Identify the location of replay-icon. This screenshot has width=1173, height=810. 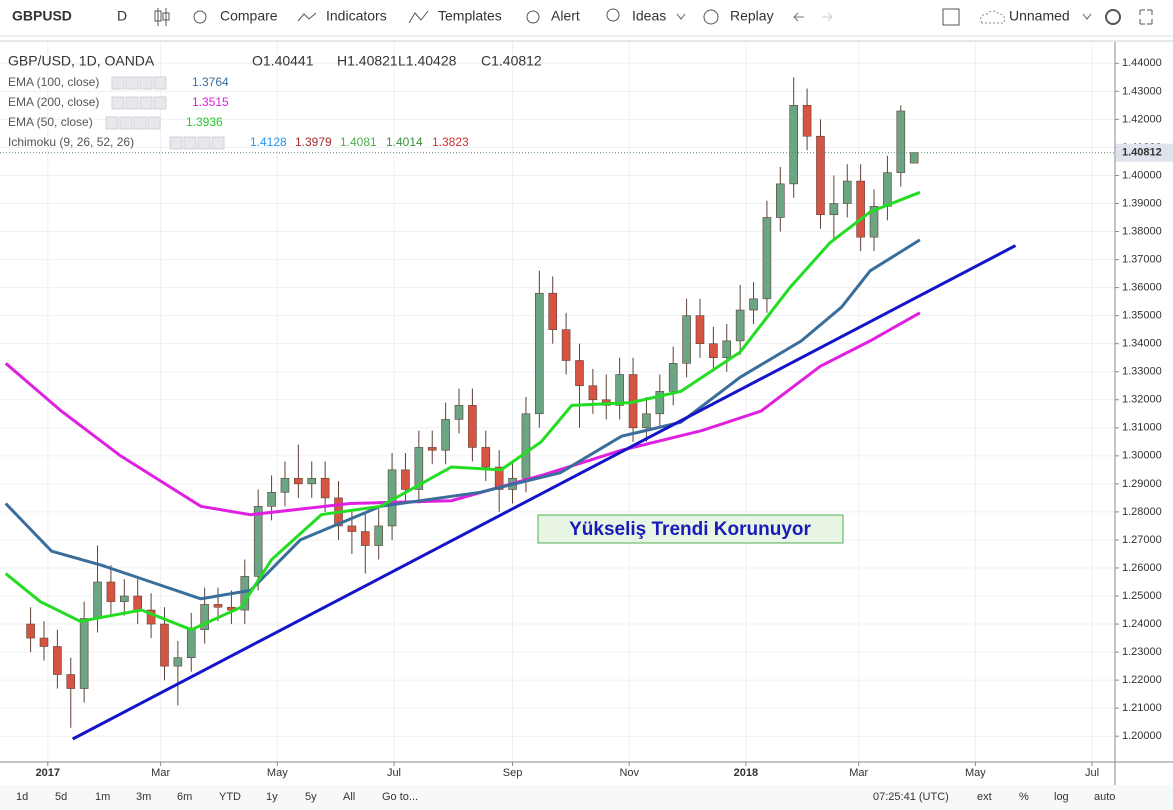
(711, 17).